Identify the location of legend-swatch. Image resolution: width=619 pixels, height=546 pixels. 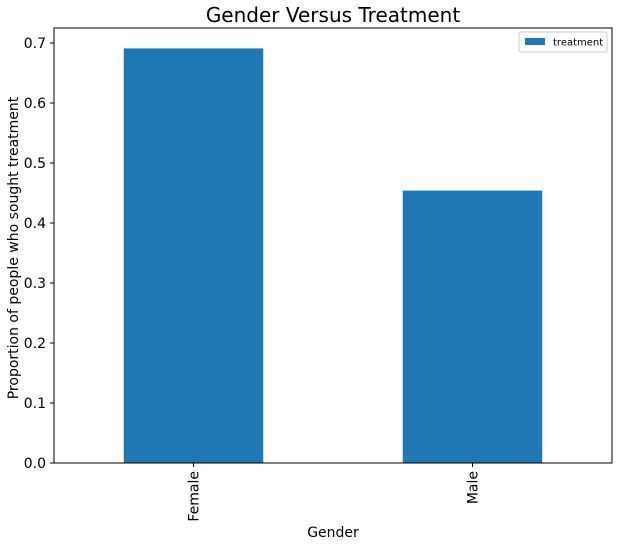
(535, 41).